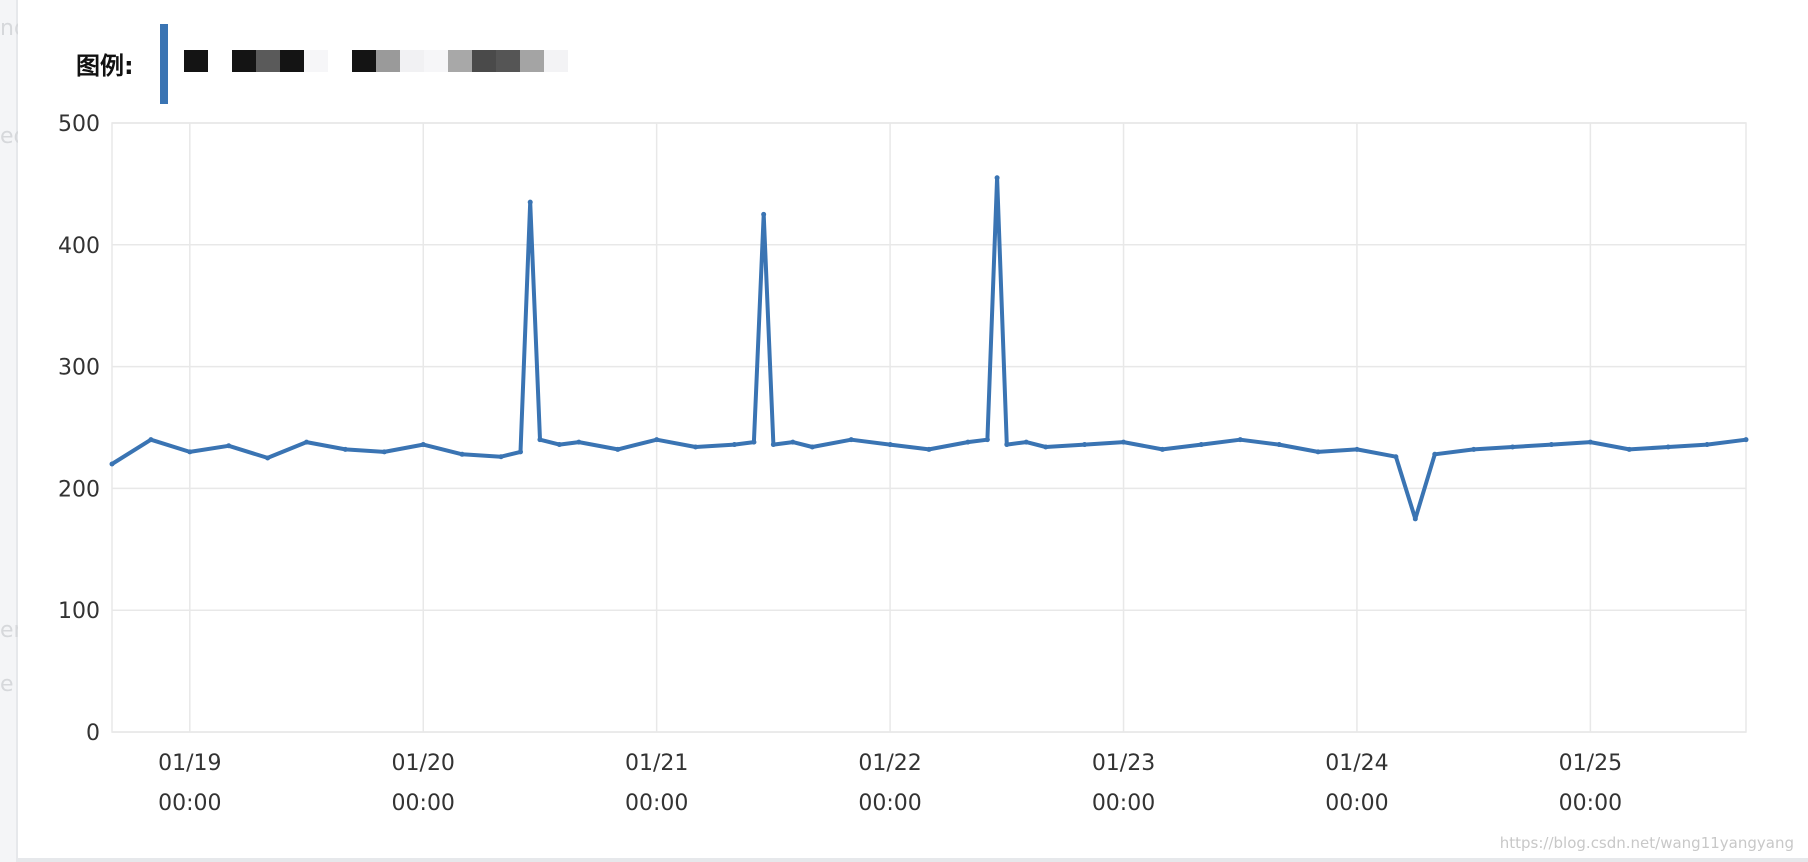  What do you see at coordinates (93, 733) in the screenshot?
I see `y-tick-label: 0` at bounding box center [93, 733].